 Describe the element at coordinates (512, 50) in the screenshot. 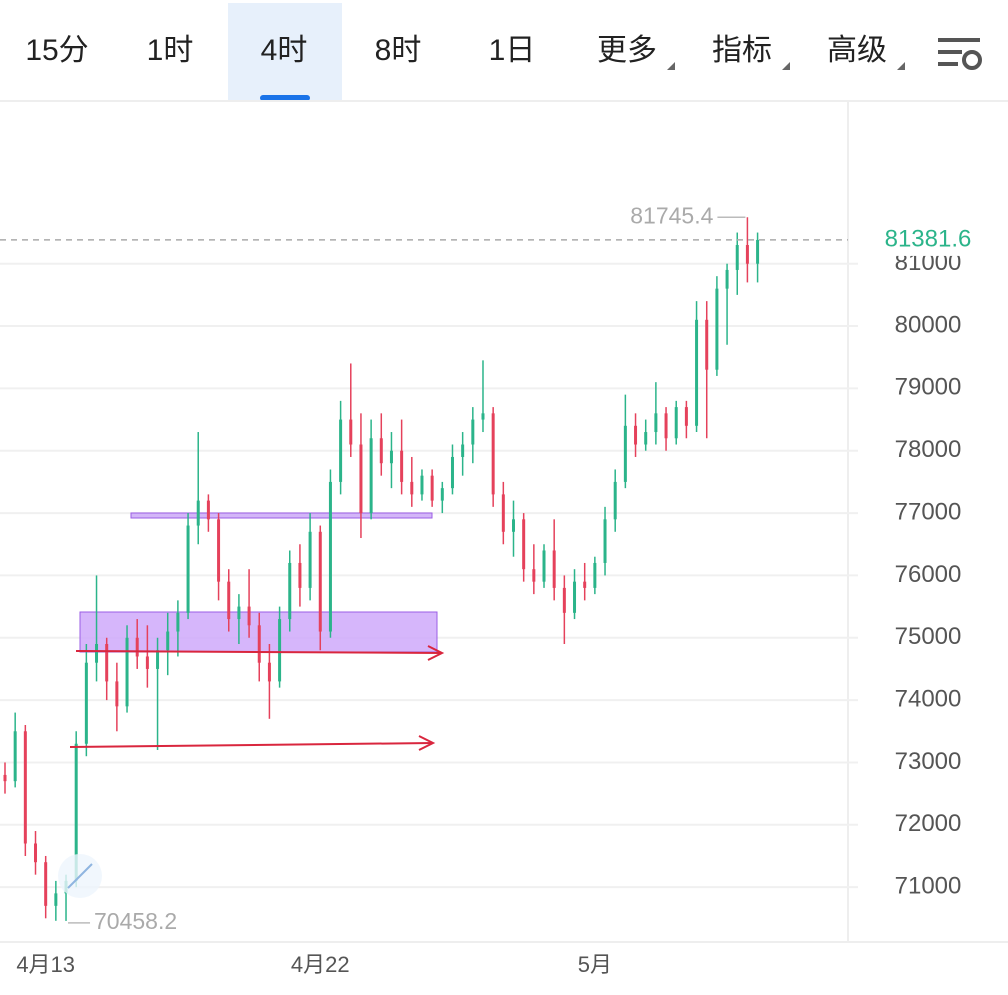

I see `tab: 1日` at that location.